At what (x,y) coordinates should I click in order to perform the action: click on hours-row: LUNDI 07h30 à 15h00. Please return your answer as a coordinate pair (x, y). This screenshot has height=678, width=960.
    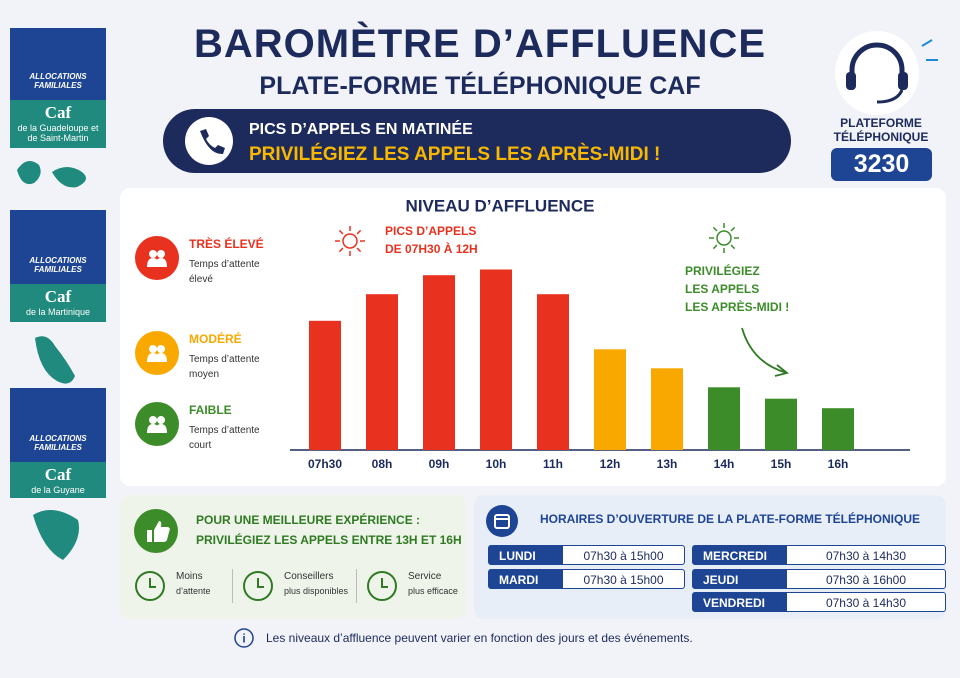
    Looking at the image, I should click on (586, 555).